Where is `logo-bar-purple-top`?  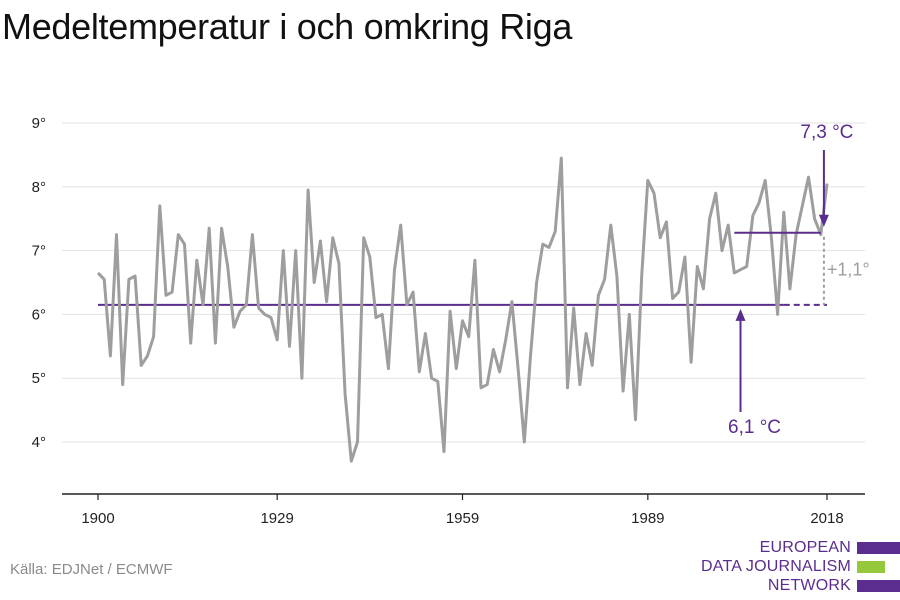
logo-bar-purple-top is located at coordinates (878, 548).